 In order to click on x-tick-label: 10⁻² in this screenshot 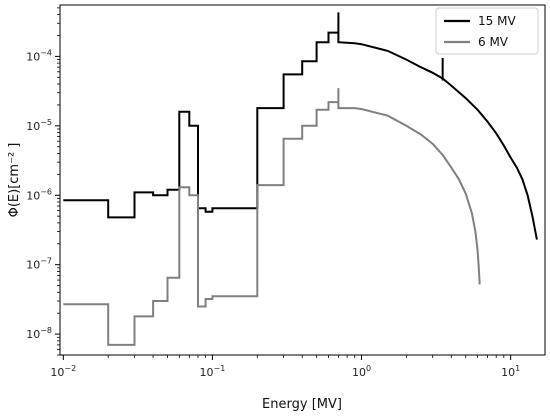, I will do `click(63, 371)`.